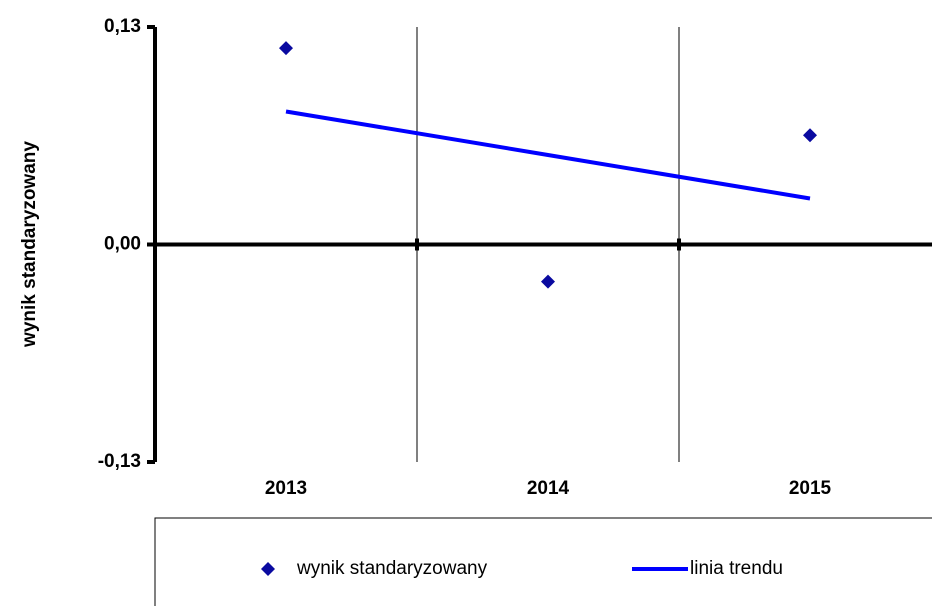 The height and width of the screenshot is (606, 932). What do you see at coordinates (548, 155) in the screenshot?
I see `trend-line` at bounding box center [548, 155].